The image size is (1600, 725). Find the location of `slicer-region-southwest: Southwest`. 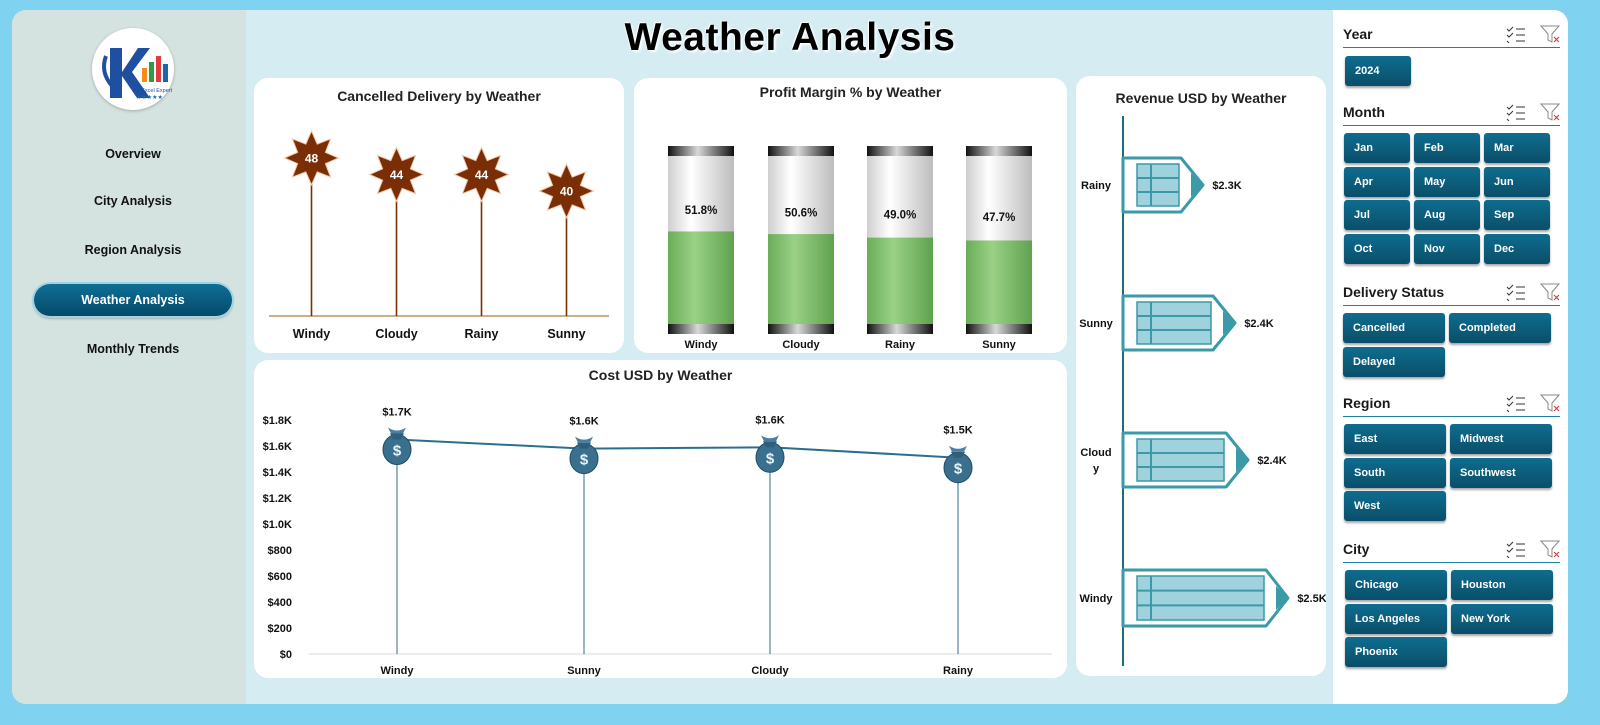

slicer-region-southwest: Southwest is located at coordinates (1501, 473).